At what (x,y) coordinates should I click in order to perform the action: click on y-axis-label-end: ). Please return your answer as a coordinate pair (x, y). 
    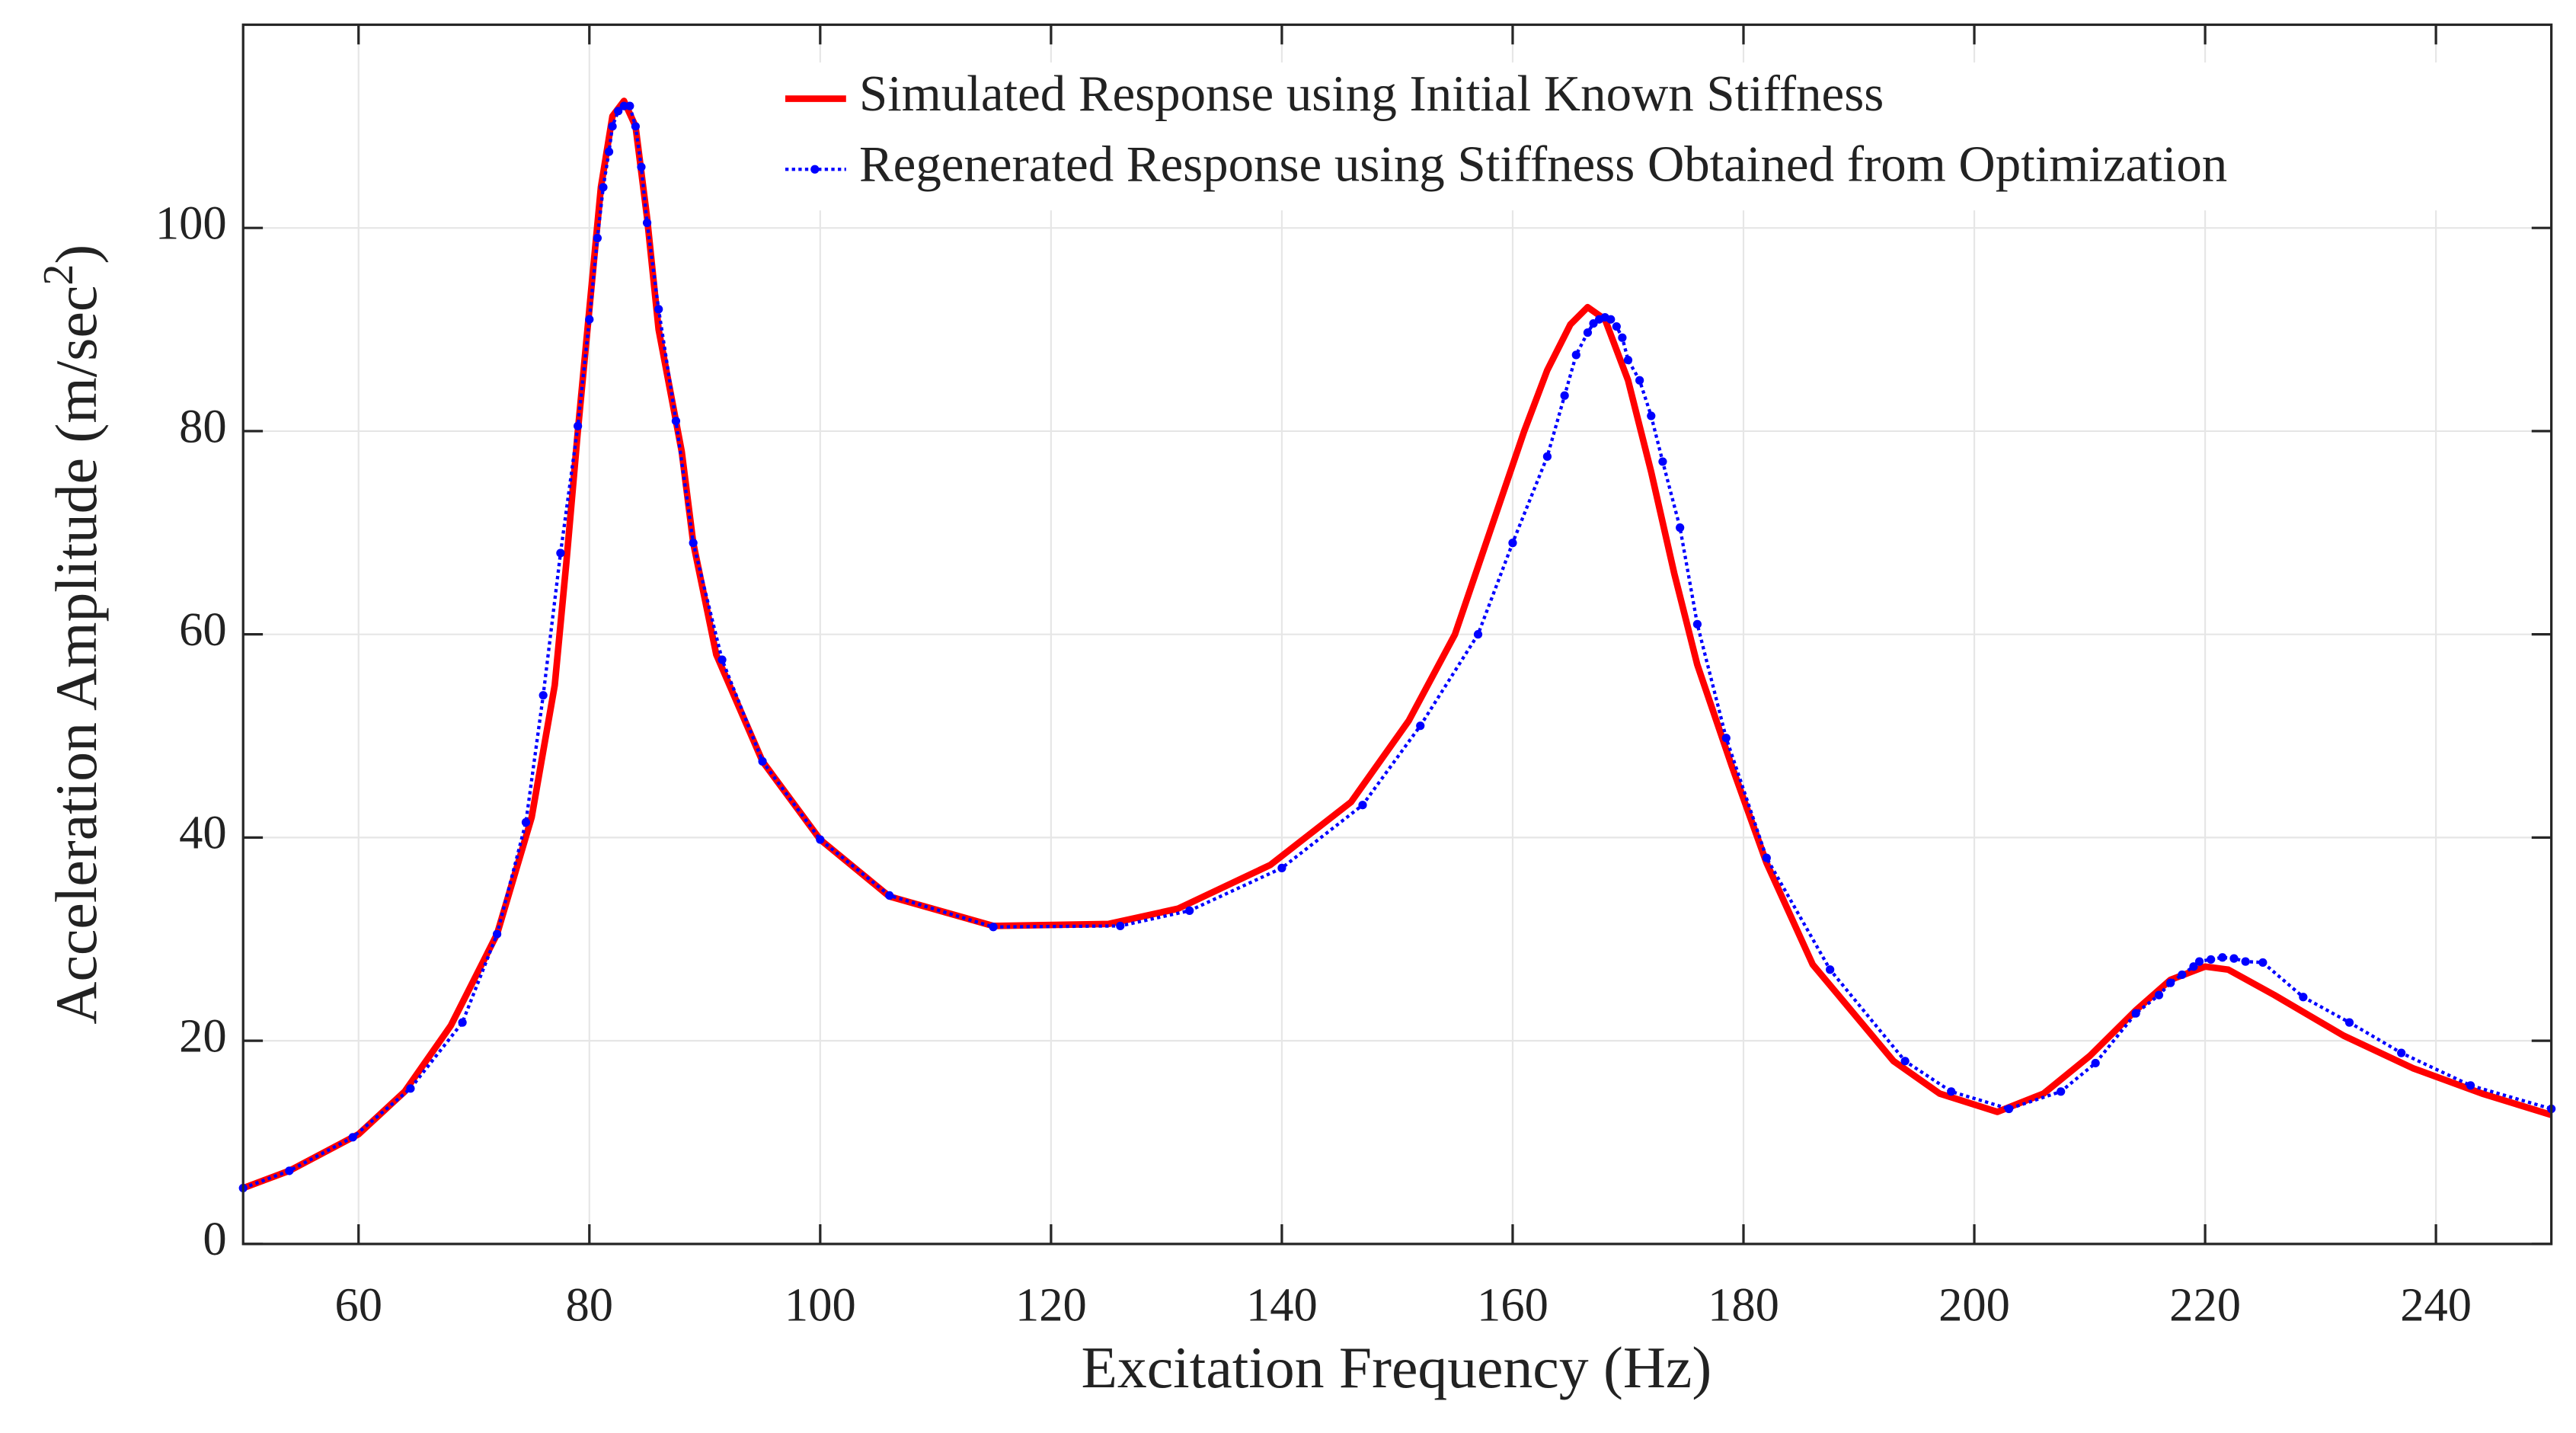
    Looking at the image, I should click on (76, 255).